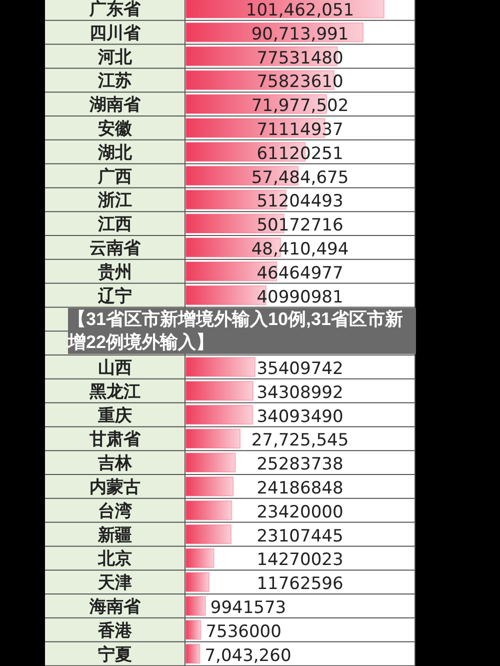  Describe the element at coordinates (115, 439) in the screenshot. I see `y-tick-label: 甘肃省` at that location.